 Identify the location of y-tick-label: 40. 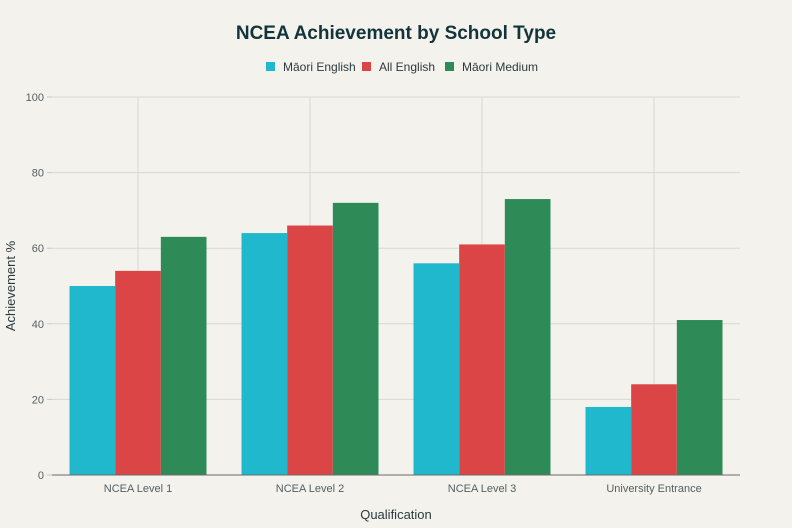
(38, 325).